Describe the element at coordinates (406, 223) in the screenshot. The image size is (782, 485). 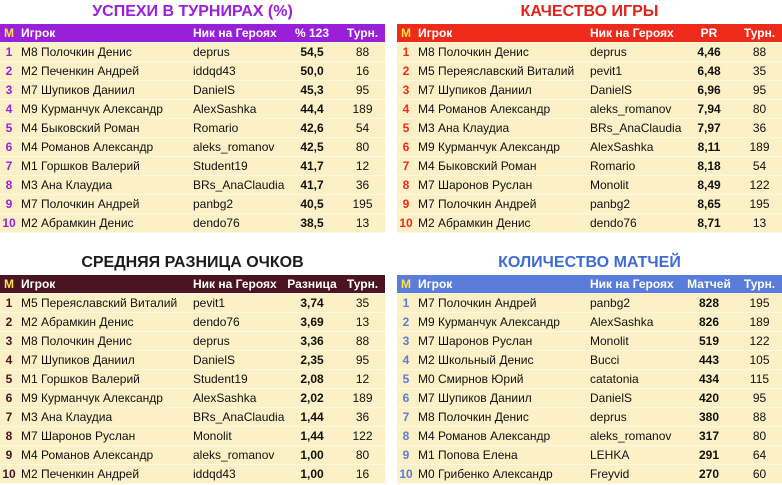
I see `rank-cell: 10` at that location.